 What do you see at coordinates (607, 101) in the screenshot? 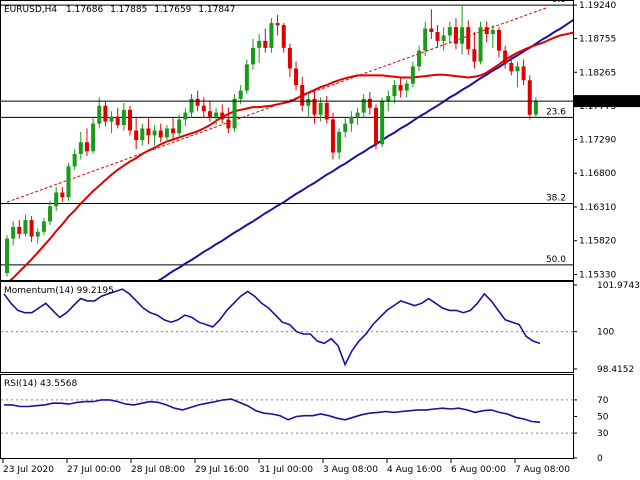
I see `current-price-box` at bounding box center [607, 101].